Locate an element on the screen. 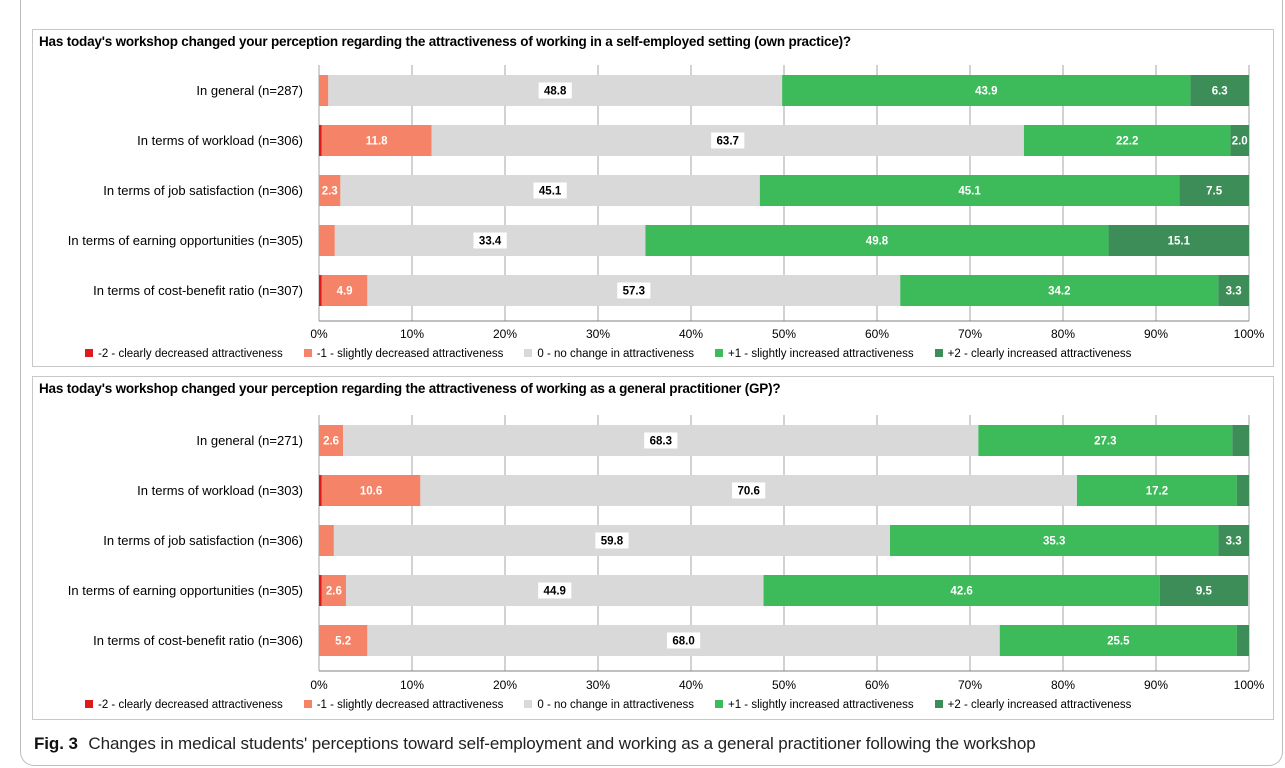 Image resolution: width=1285 pixels, height=768 pixels. legend-item-plus2: +2 - clearly increased attractiveness is located at coordinates (1033, 705).